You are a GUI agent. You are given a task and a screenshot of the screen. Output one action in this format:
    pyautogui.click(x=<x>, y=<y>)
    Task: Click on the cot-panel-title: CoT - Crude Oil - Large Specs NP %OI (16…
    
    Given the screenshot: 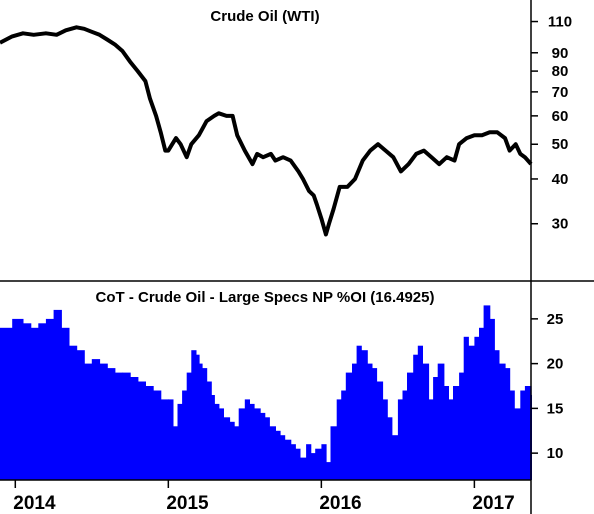 What is the action you would take?
    pyautogui.click(x=265, y=297)
    